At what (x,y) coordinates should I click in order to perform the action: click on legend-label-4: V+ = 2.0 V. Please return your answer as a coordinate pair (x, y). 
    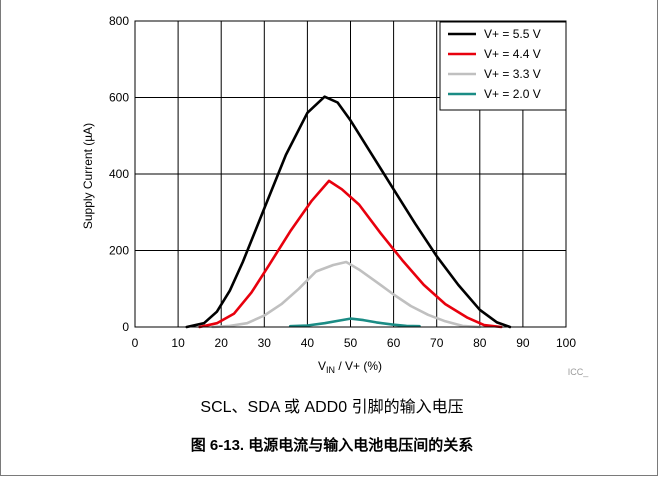
    Looking at the image, I should click on (512, 94).